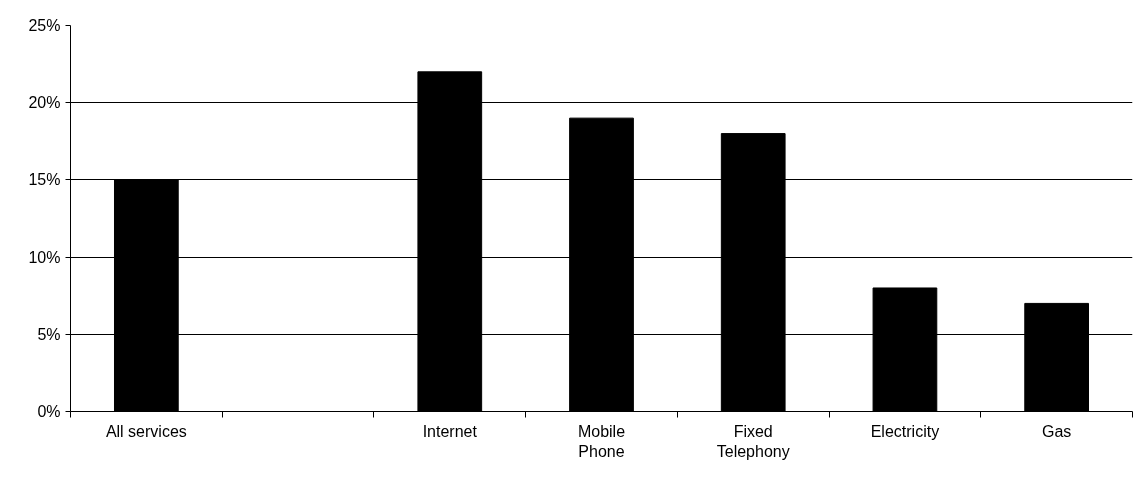  Describe the element at coordinates (905, 431) in the screenshot. I see `x-tick-label: Electricity` at that location.